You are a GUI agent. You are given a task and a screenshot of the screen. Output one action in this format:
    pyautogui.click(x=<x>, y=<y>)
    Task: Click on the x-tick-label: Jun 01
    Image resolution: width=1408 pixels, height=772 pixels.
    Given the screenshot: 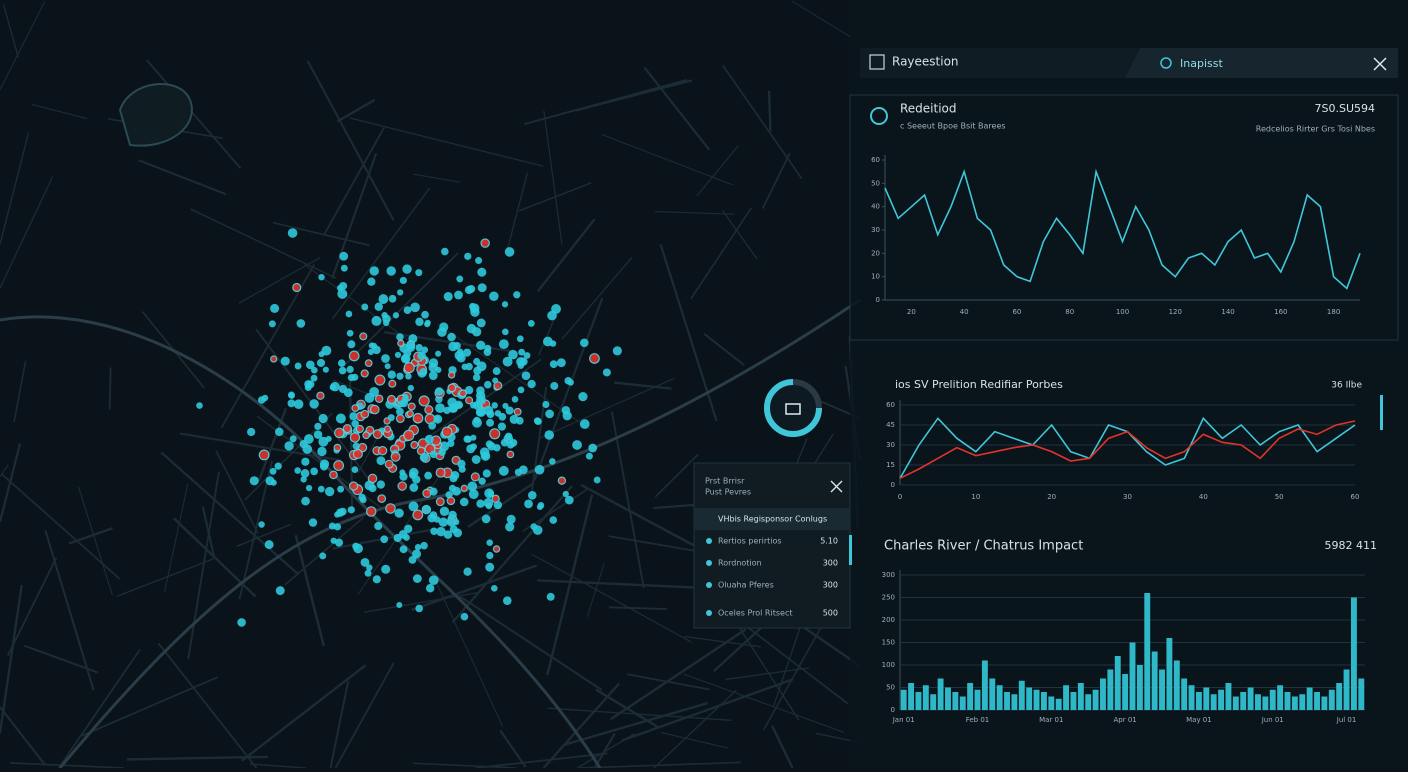 What is the action you would take?
    pyautogui.click(x=1272, y=720)
    